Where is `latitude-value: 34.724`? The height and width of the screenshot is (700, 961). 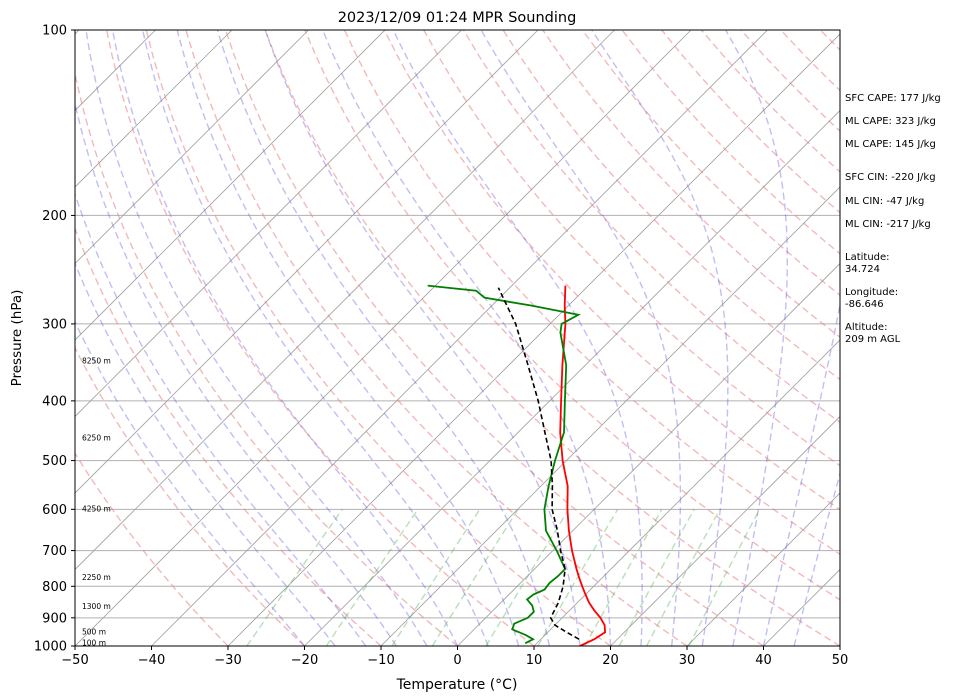 latitude-value: 34.724 is located at coordinates (862, 269).